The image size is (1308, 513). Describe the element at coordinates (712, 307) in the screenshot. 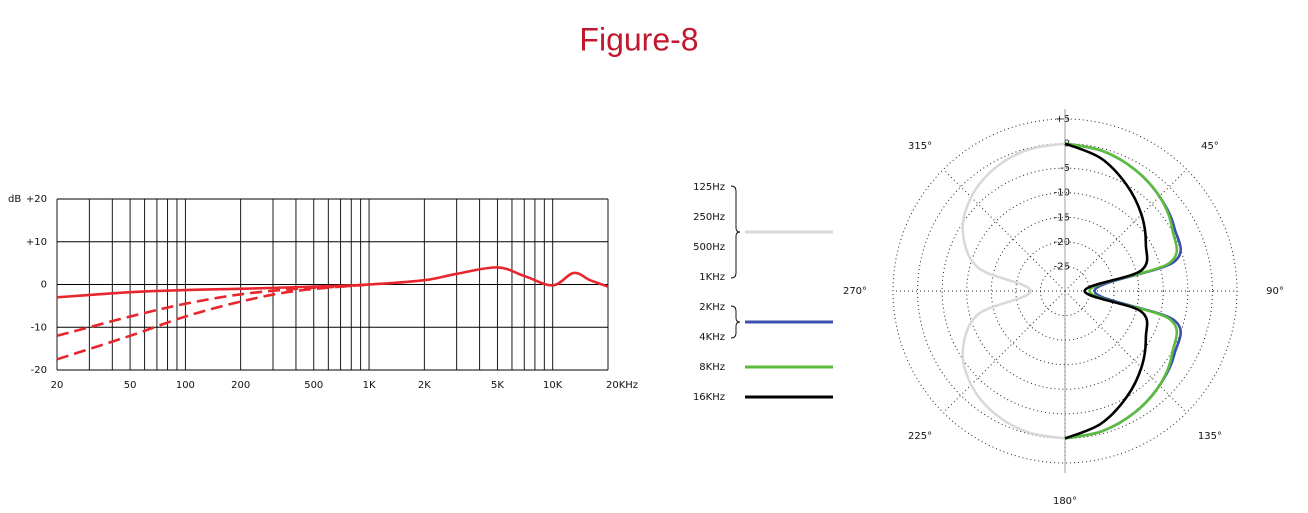

I see `legend-label: 2KHz` at that location.